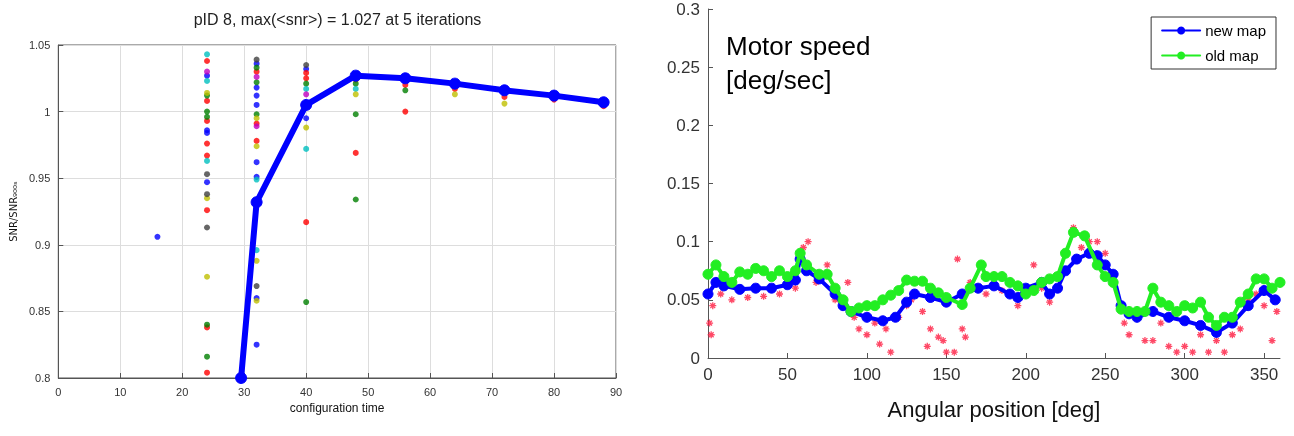 The height and width of the screenshot is (436, 1294). What do you see at coordinates (430, 391) in the screenshot?
I see `x-tick-label: 60` at bounding box center [430, 391].